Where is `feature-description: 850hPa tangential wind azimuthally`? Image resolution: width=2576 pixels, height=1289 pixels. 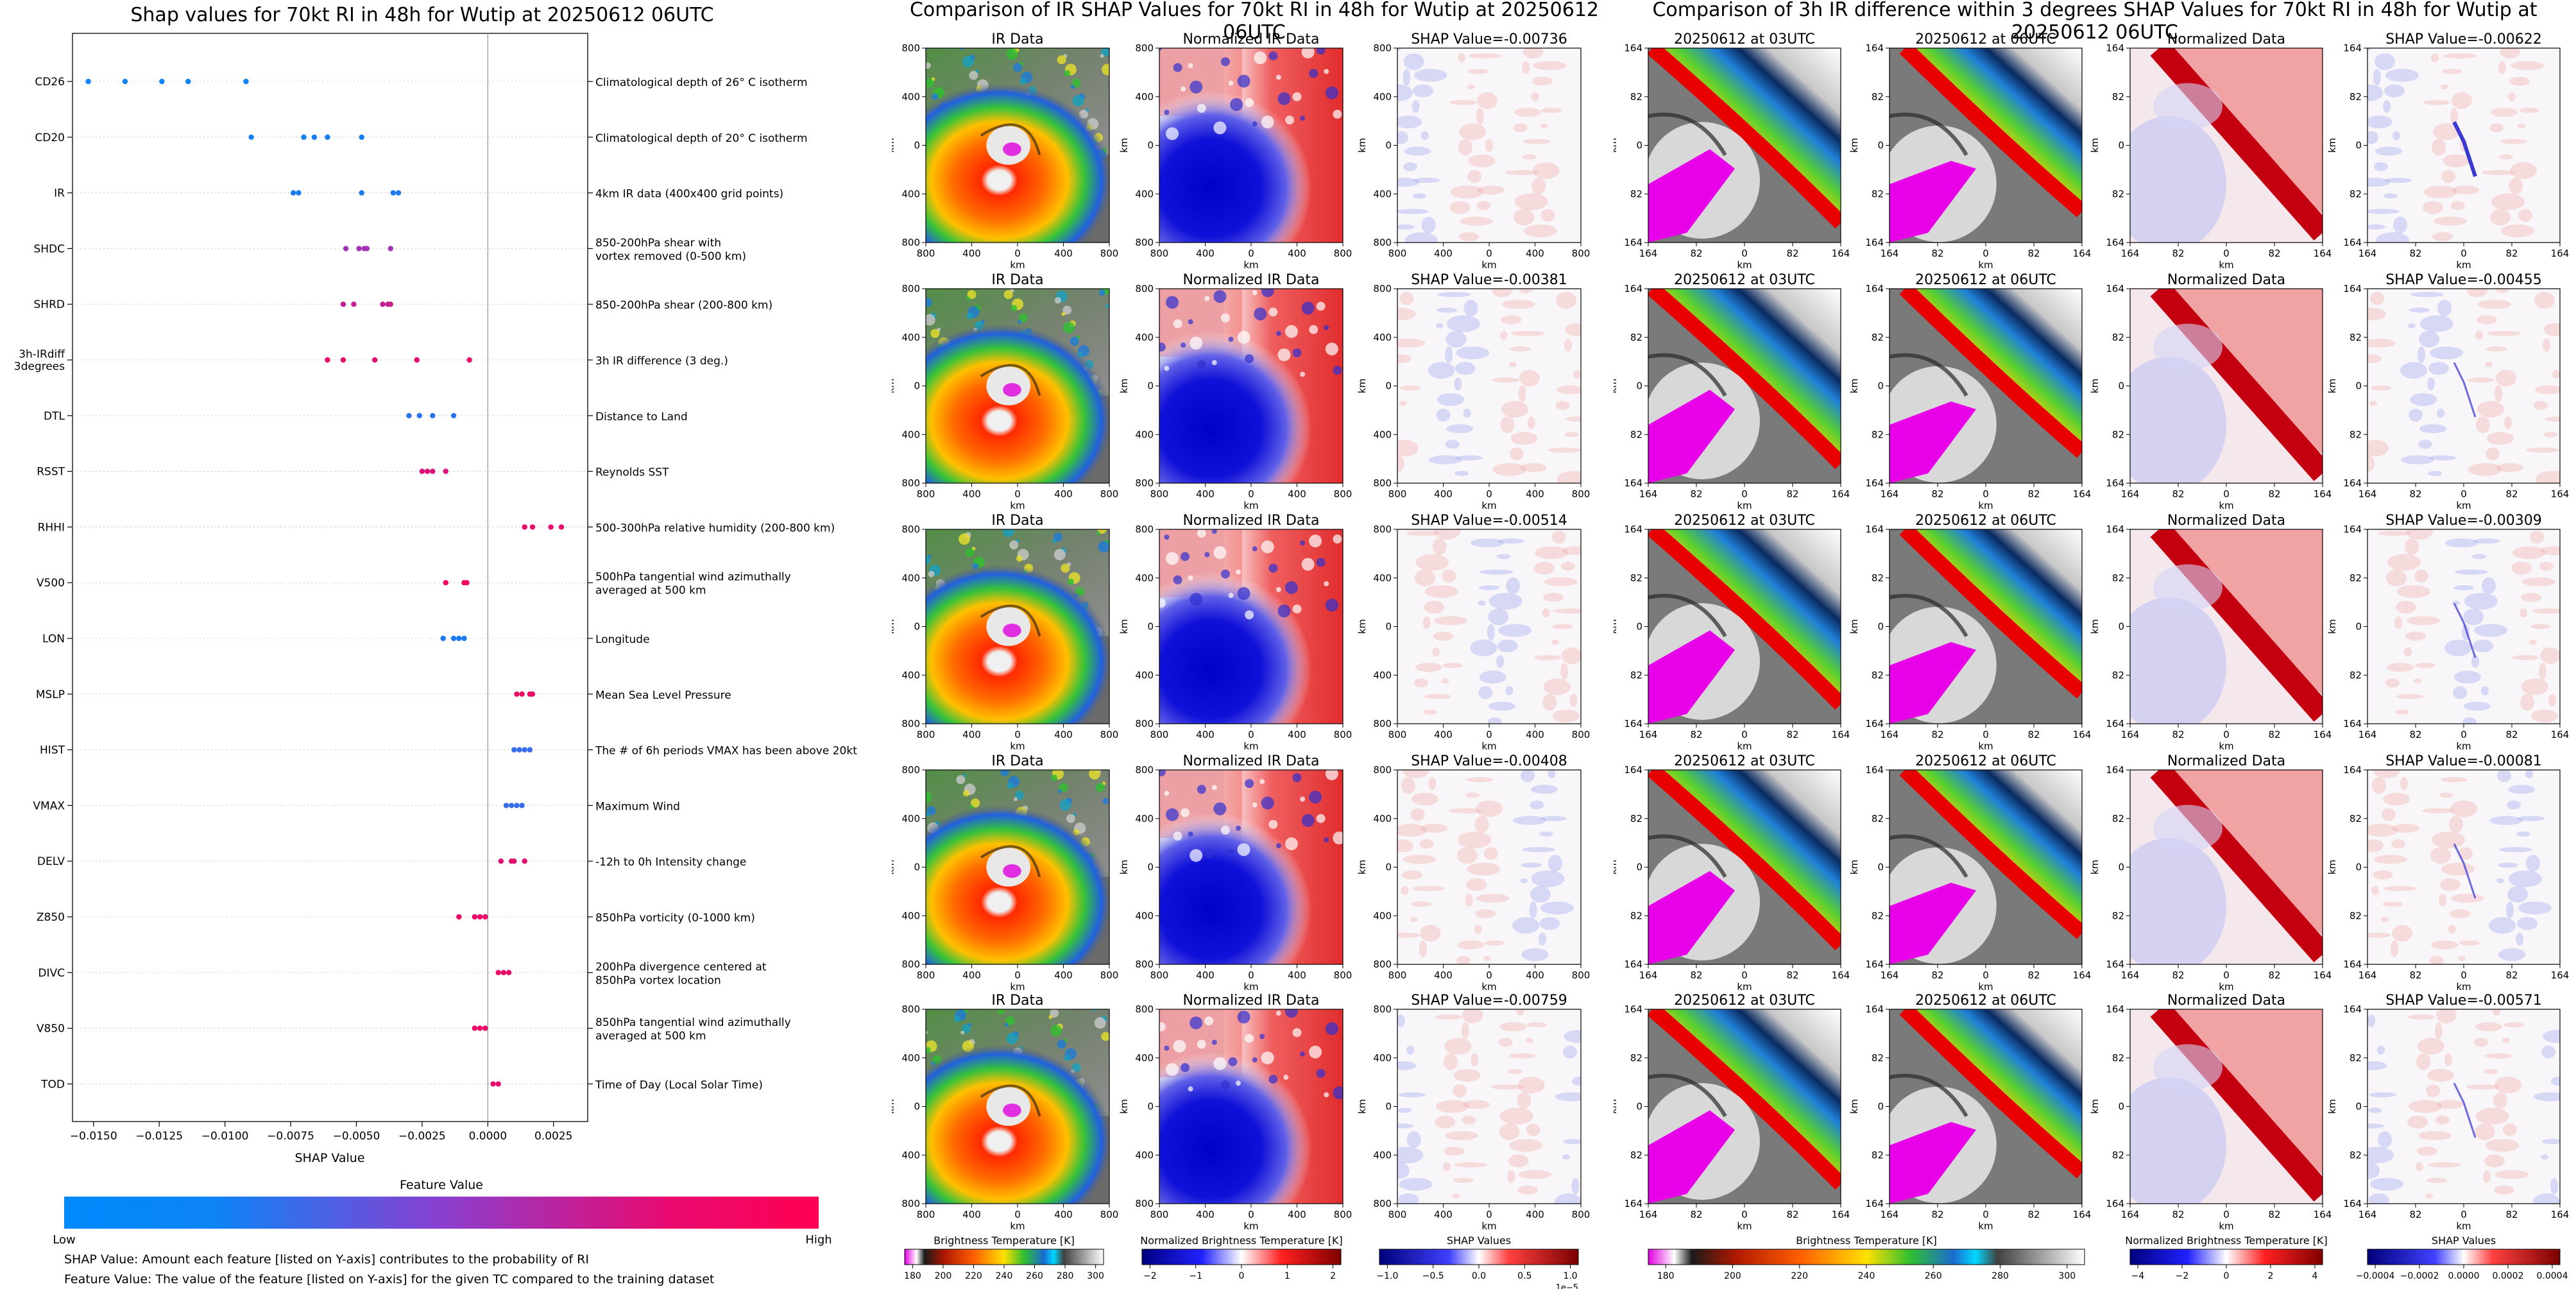 feature-description: 850hPa tangential wind azimuthally is located at coordinates (693, 1023).